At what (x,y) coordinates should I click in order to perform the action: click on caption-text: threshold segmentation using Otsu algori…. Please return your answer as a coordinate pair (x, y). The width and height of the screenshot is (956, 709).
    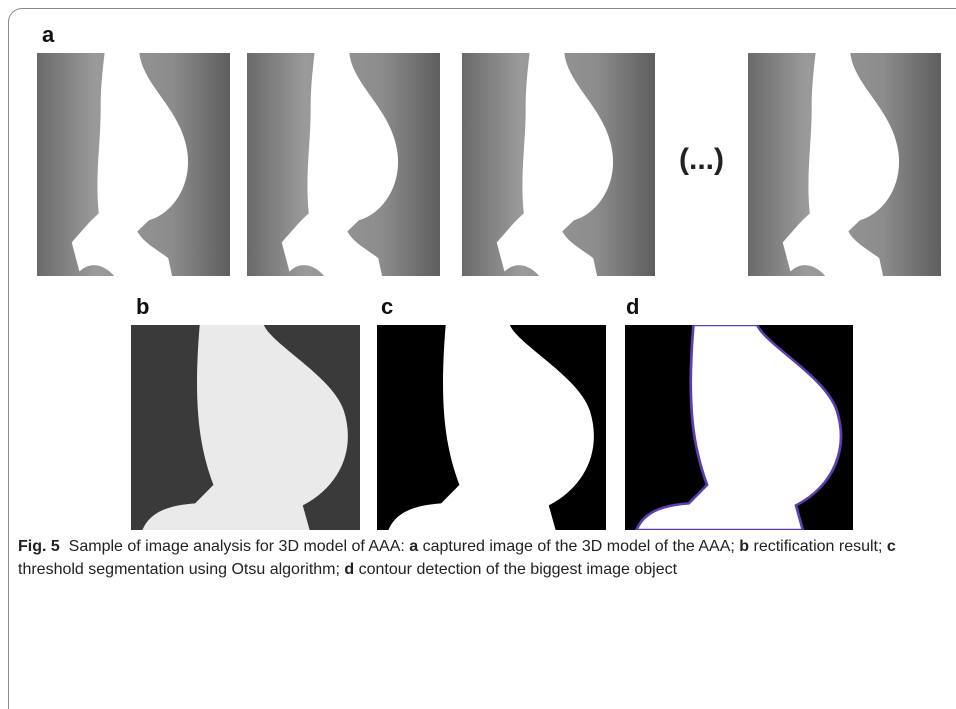
    Looking at the image, I should click on (181, 569).